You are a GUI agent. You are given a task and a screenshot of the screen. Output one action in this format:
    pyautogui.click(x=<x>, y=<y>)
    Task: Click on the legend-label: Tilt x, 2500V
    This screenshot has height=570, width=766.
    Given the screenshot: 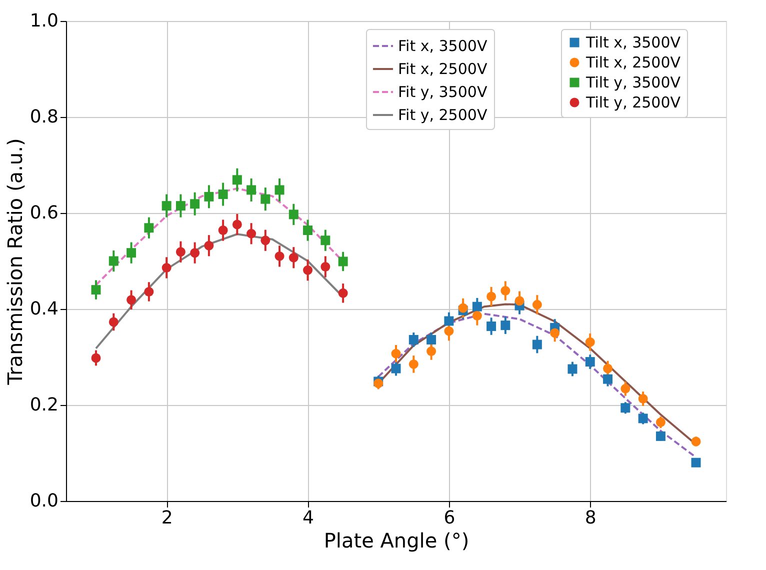 What is the action you would take?
    pyautogui.click(x=633, y=63)
    